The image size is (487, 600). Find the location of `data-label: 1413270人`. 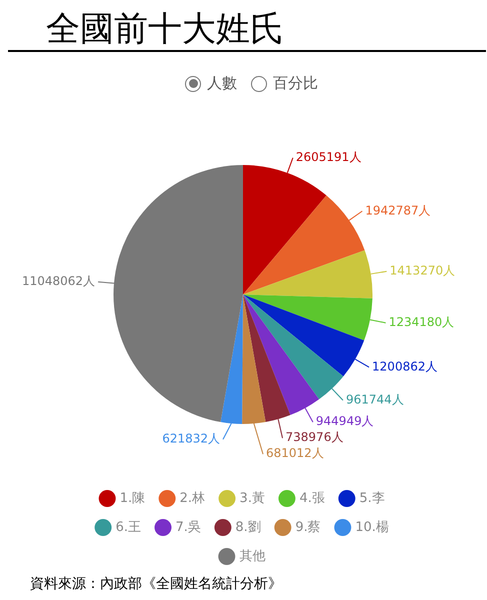

data-label: 1413270人 is located at coordinates (423, 271).